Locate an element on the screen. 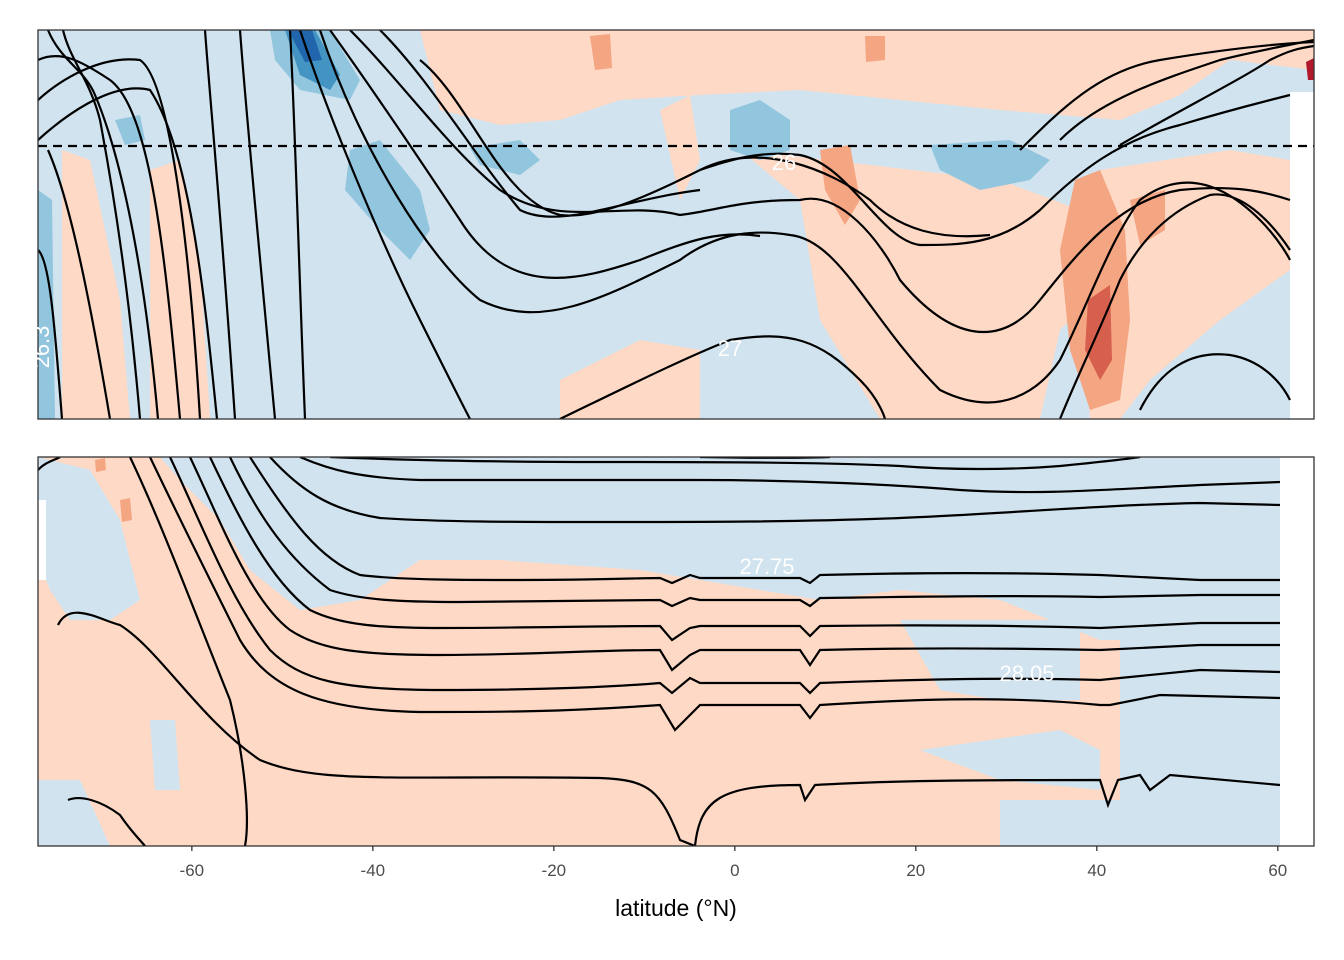 This screenshot has width=1344, height=960. x-axis-tick-label: 40 is located at coordinates (1096, 870).